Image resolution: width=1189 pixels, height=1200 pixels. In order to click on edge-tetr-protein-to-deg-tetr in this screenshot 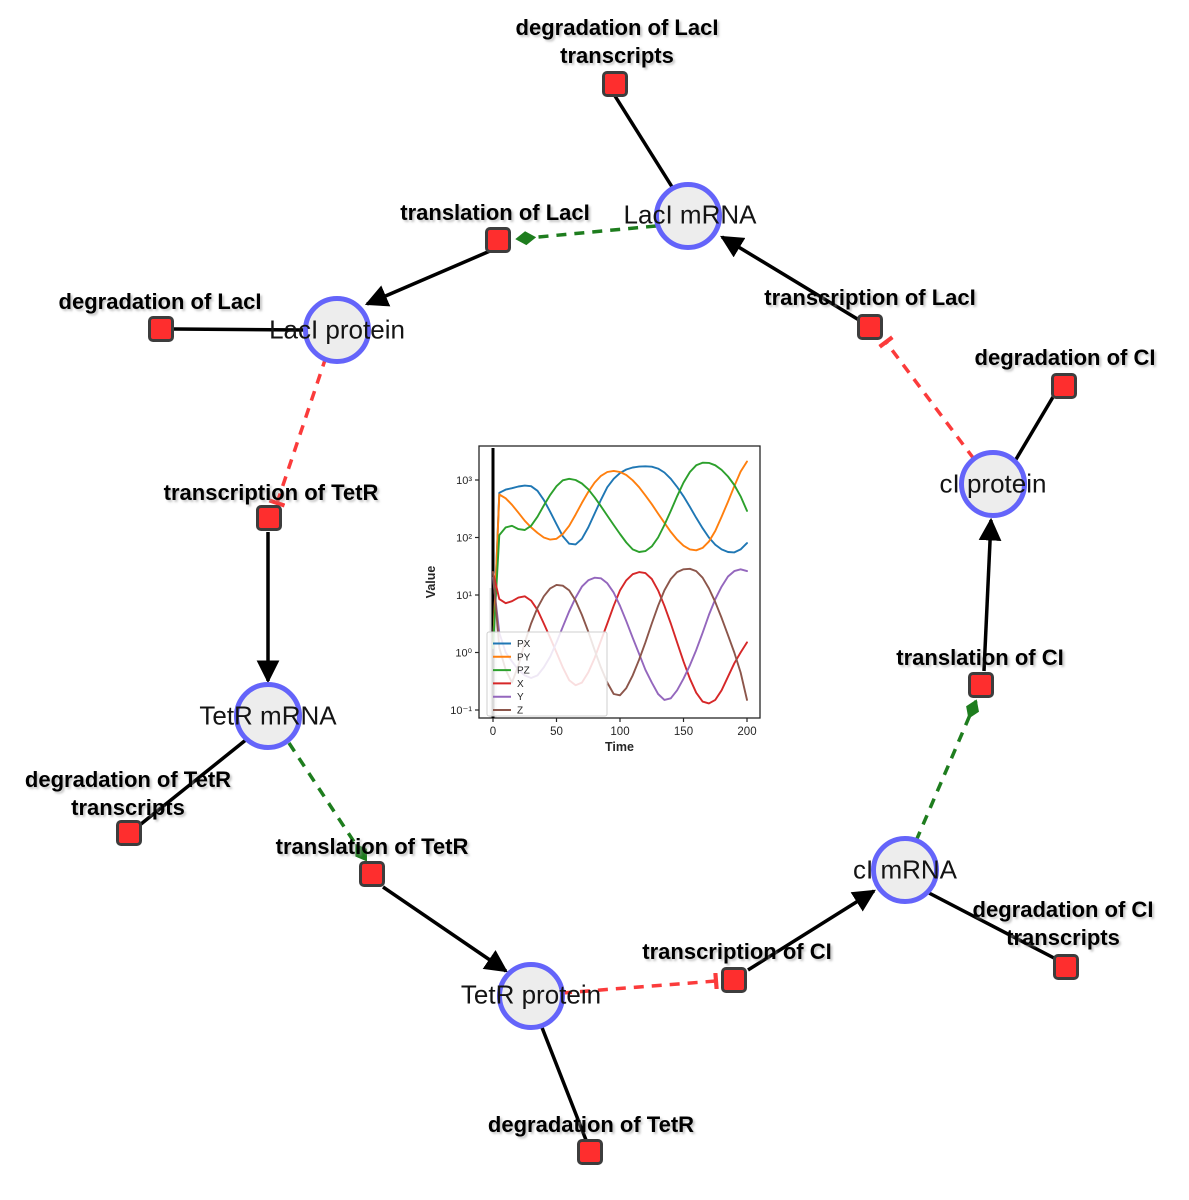, I will do `click(563, 1082)`.